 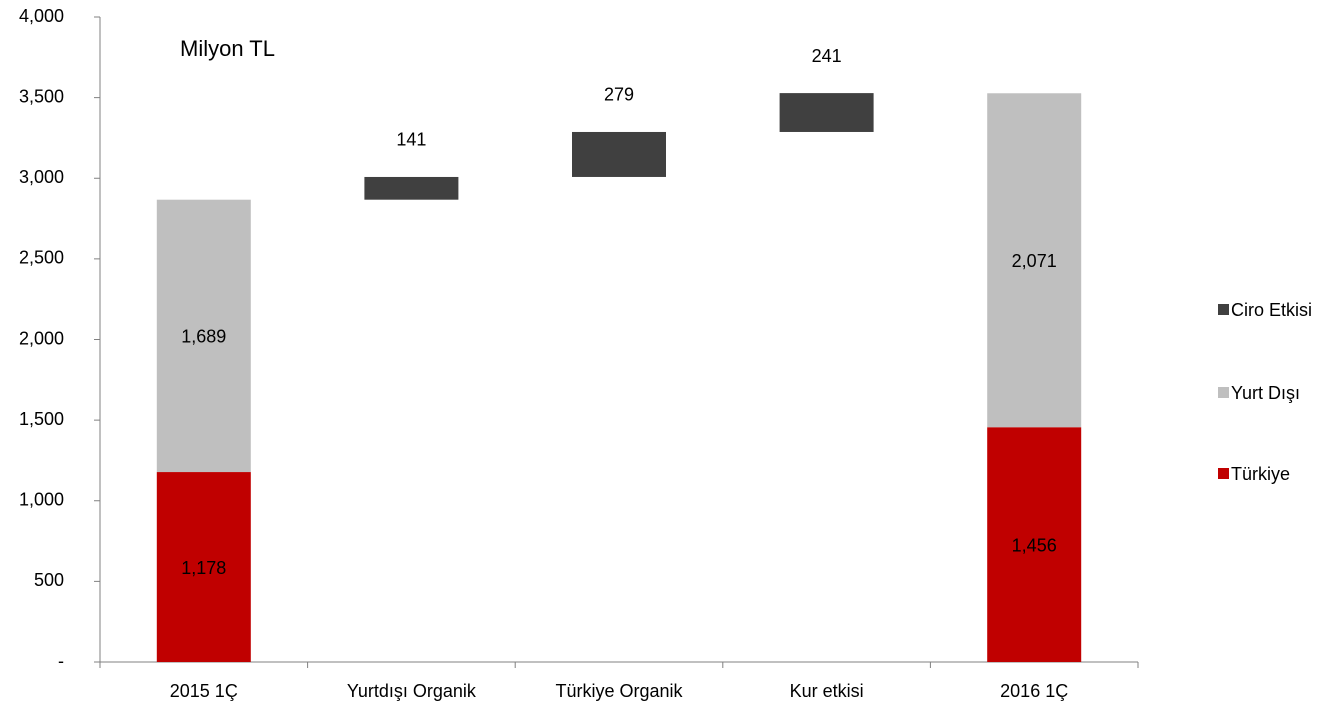 I want to click on x-tick-label: Kur etkisi, so click(x=827, y=691).